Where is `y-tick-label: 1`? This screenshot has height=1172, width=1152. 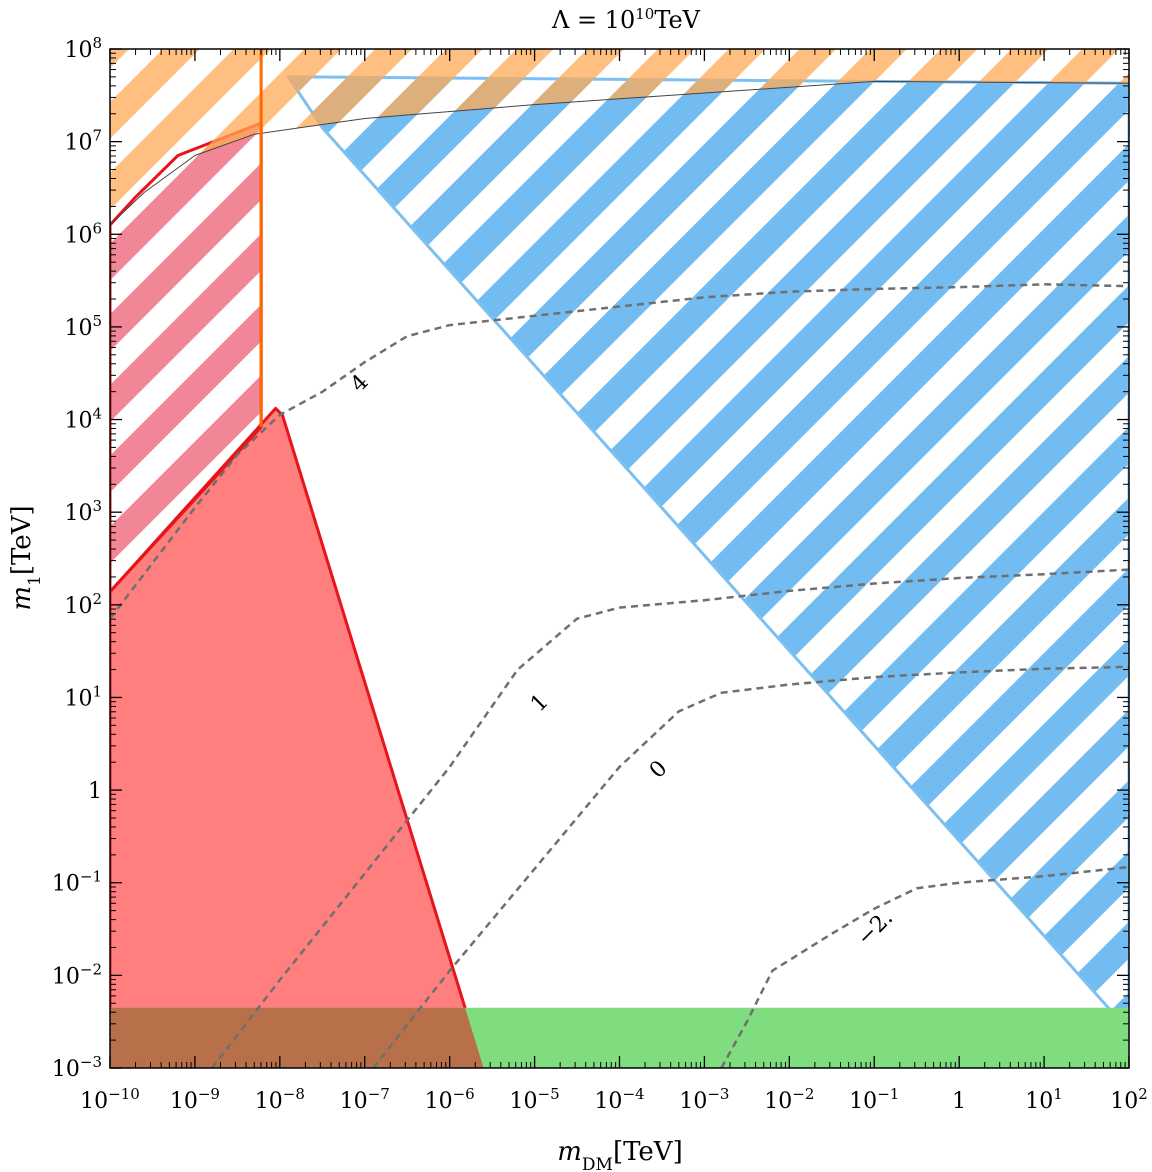
y-tick-label: 1 is located at coordinates (95, 791).